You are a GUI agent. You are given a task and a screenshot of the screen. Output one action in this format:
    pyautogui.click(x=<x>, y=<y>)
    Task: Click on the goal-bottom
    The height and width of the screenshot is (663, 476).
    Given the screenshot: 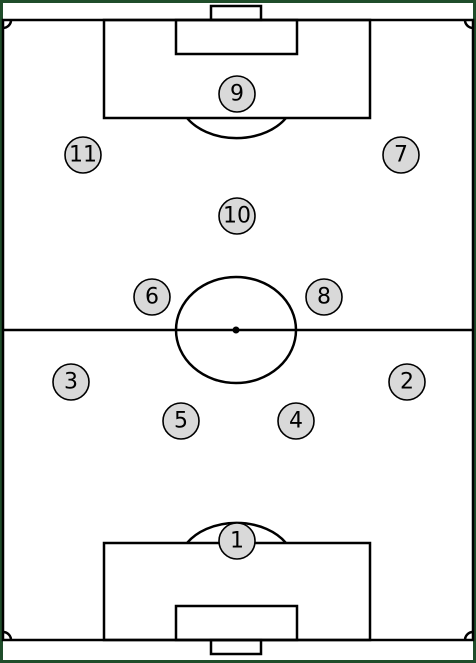 What is the action you would take?
    pyautogui.click(x=236, y=647)
    